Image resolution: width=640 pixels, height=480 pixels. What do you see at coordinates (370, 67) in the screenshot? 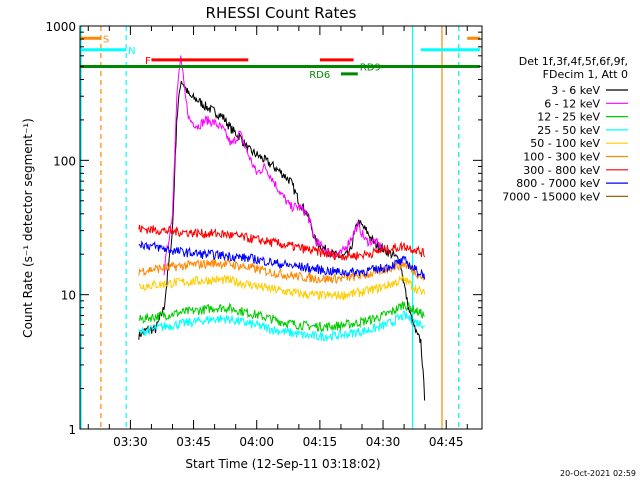
I see `state-bar-label: RD9` at bounding box center [370, 67].